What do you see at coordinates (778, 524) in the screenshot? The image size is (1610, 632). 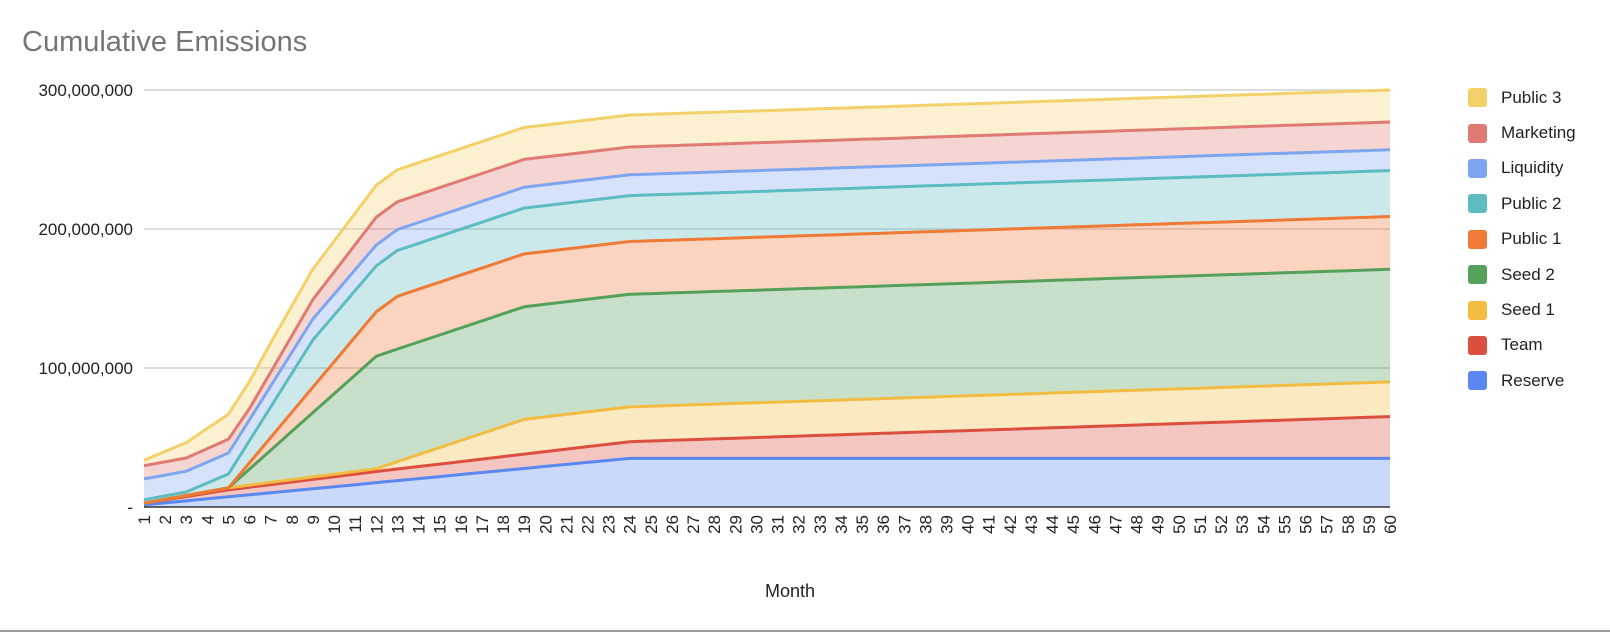 I see `x-tick-label: 31` at bounding box center [778, 524].